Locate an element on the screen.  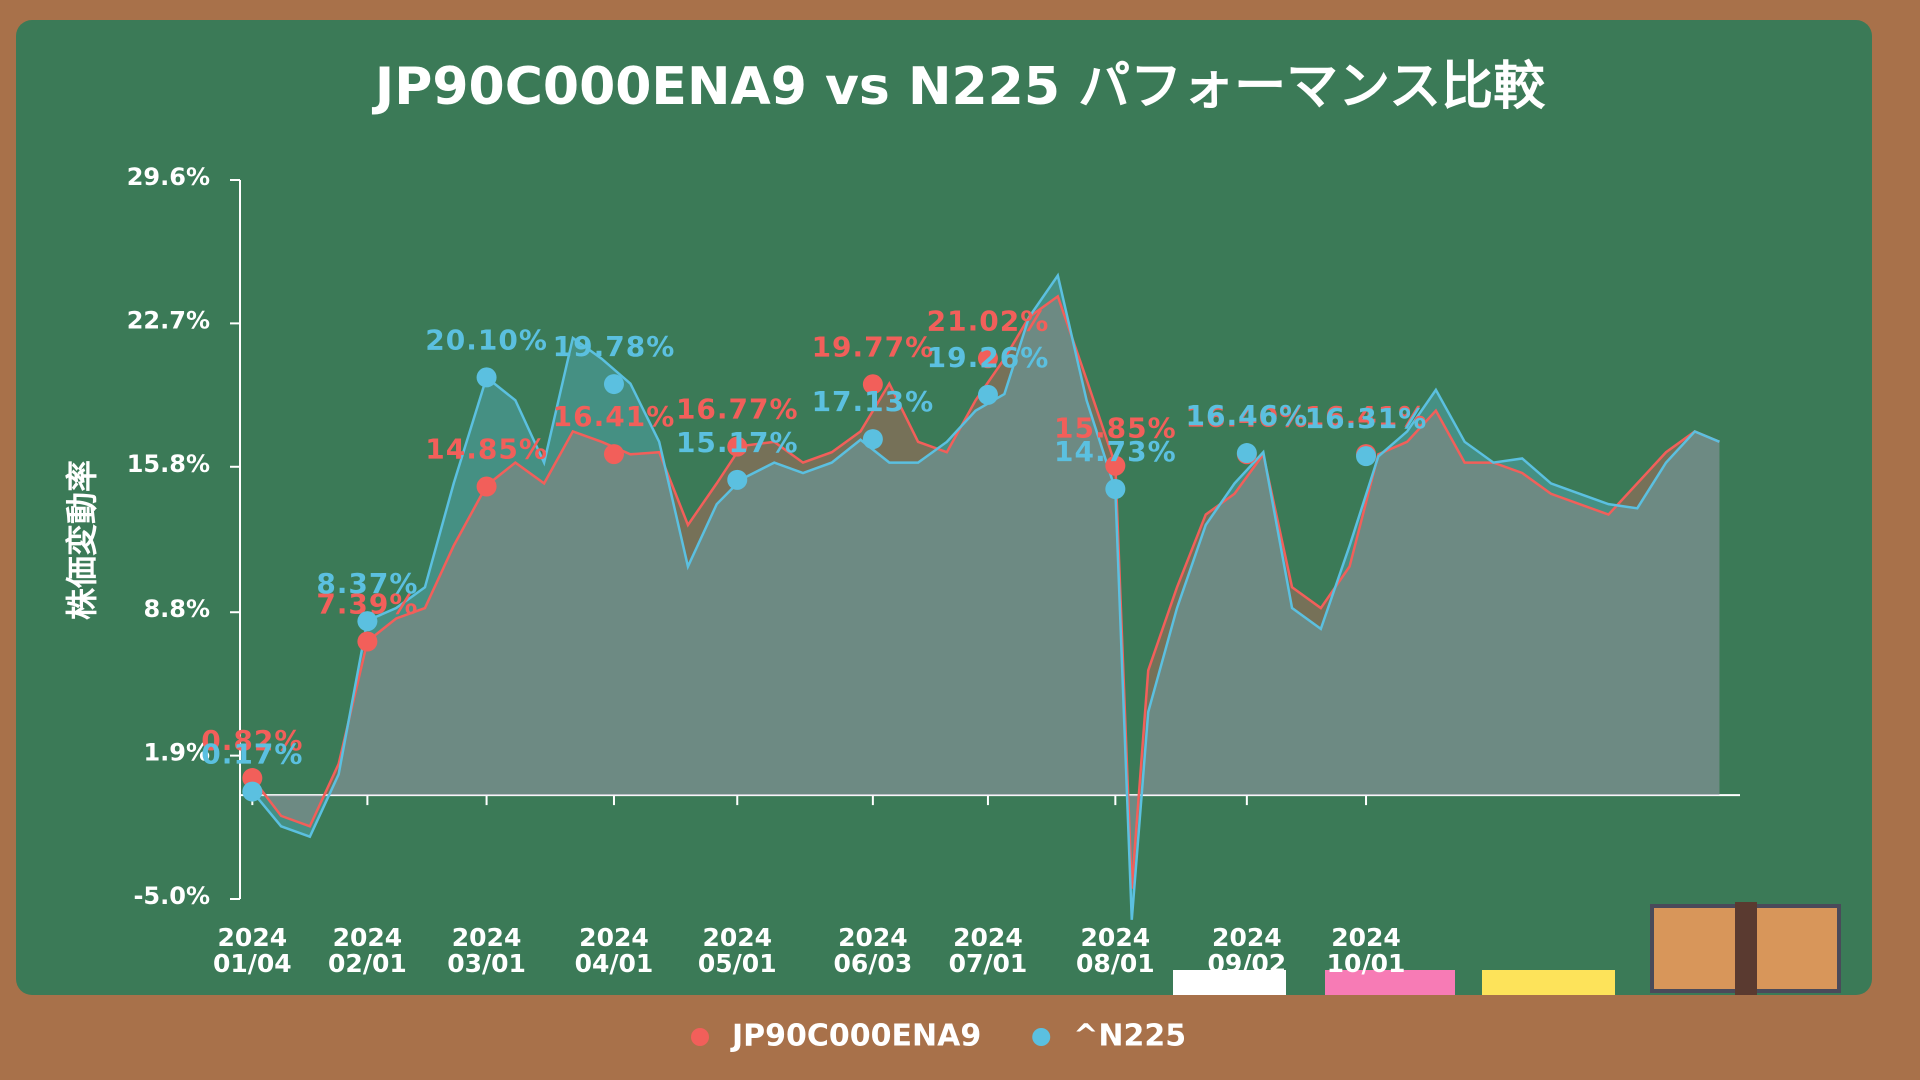
x-tick-label: 2024 08/01 is located at coordinates (1115, 950).